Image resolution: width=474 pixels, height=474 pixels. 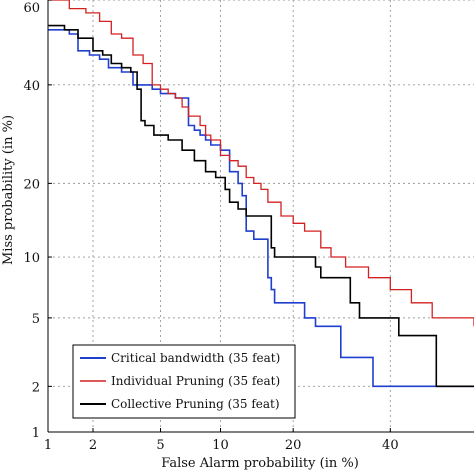 What do you see at coordinates (36, 433) in the screenshot?
I see `y-tick-label-0: 1` at bounding box center [36, 433].